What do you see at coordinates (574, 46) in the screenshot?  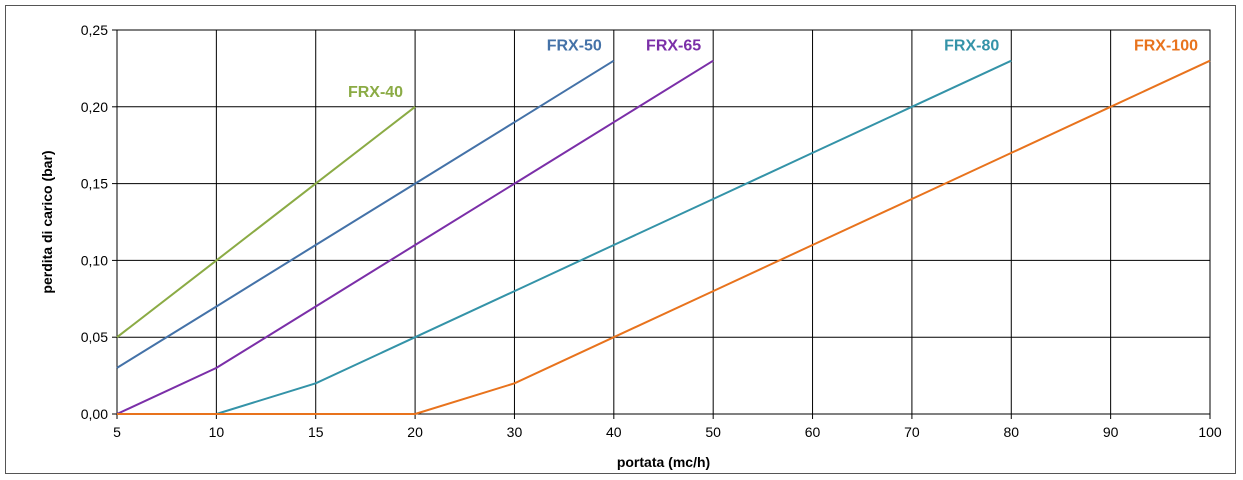 I see `series-label-frx-50: FRX-50` at bounding box center [574, 46].